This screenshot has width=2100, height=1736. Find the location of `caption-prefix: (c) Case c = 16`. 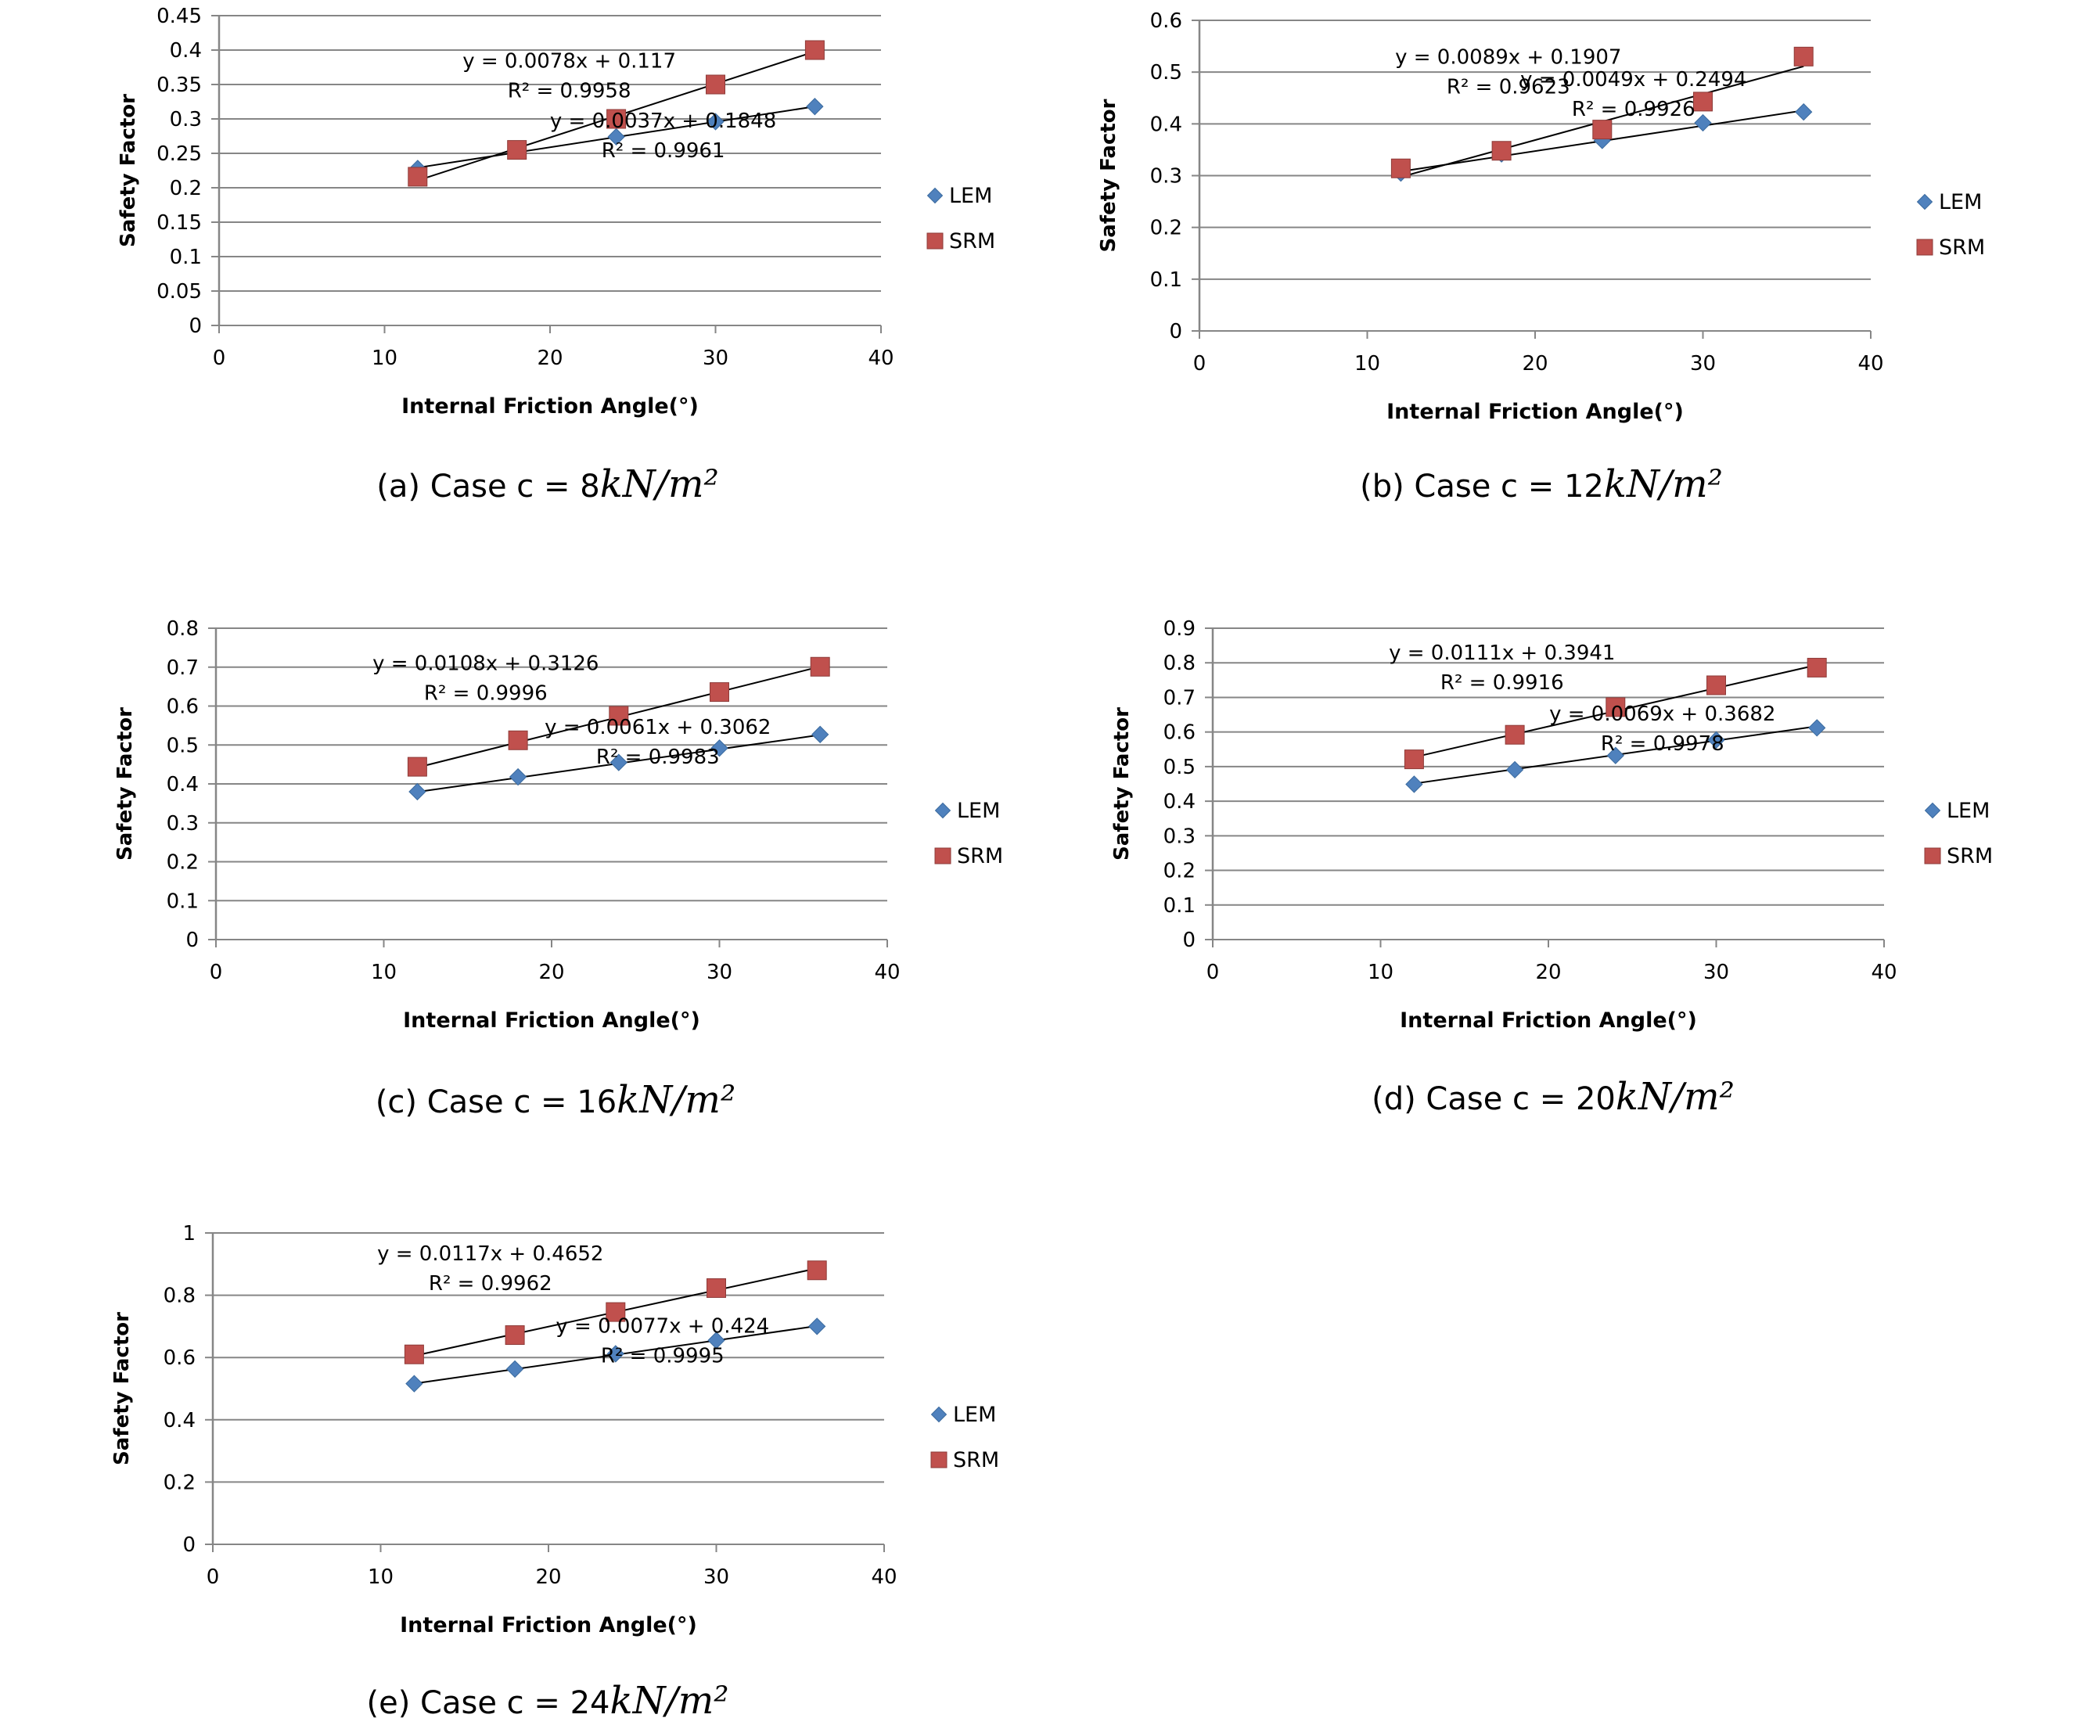

caption-prefix: (c) Case c = 16 is located at coordinates (497, 1102).